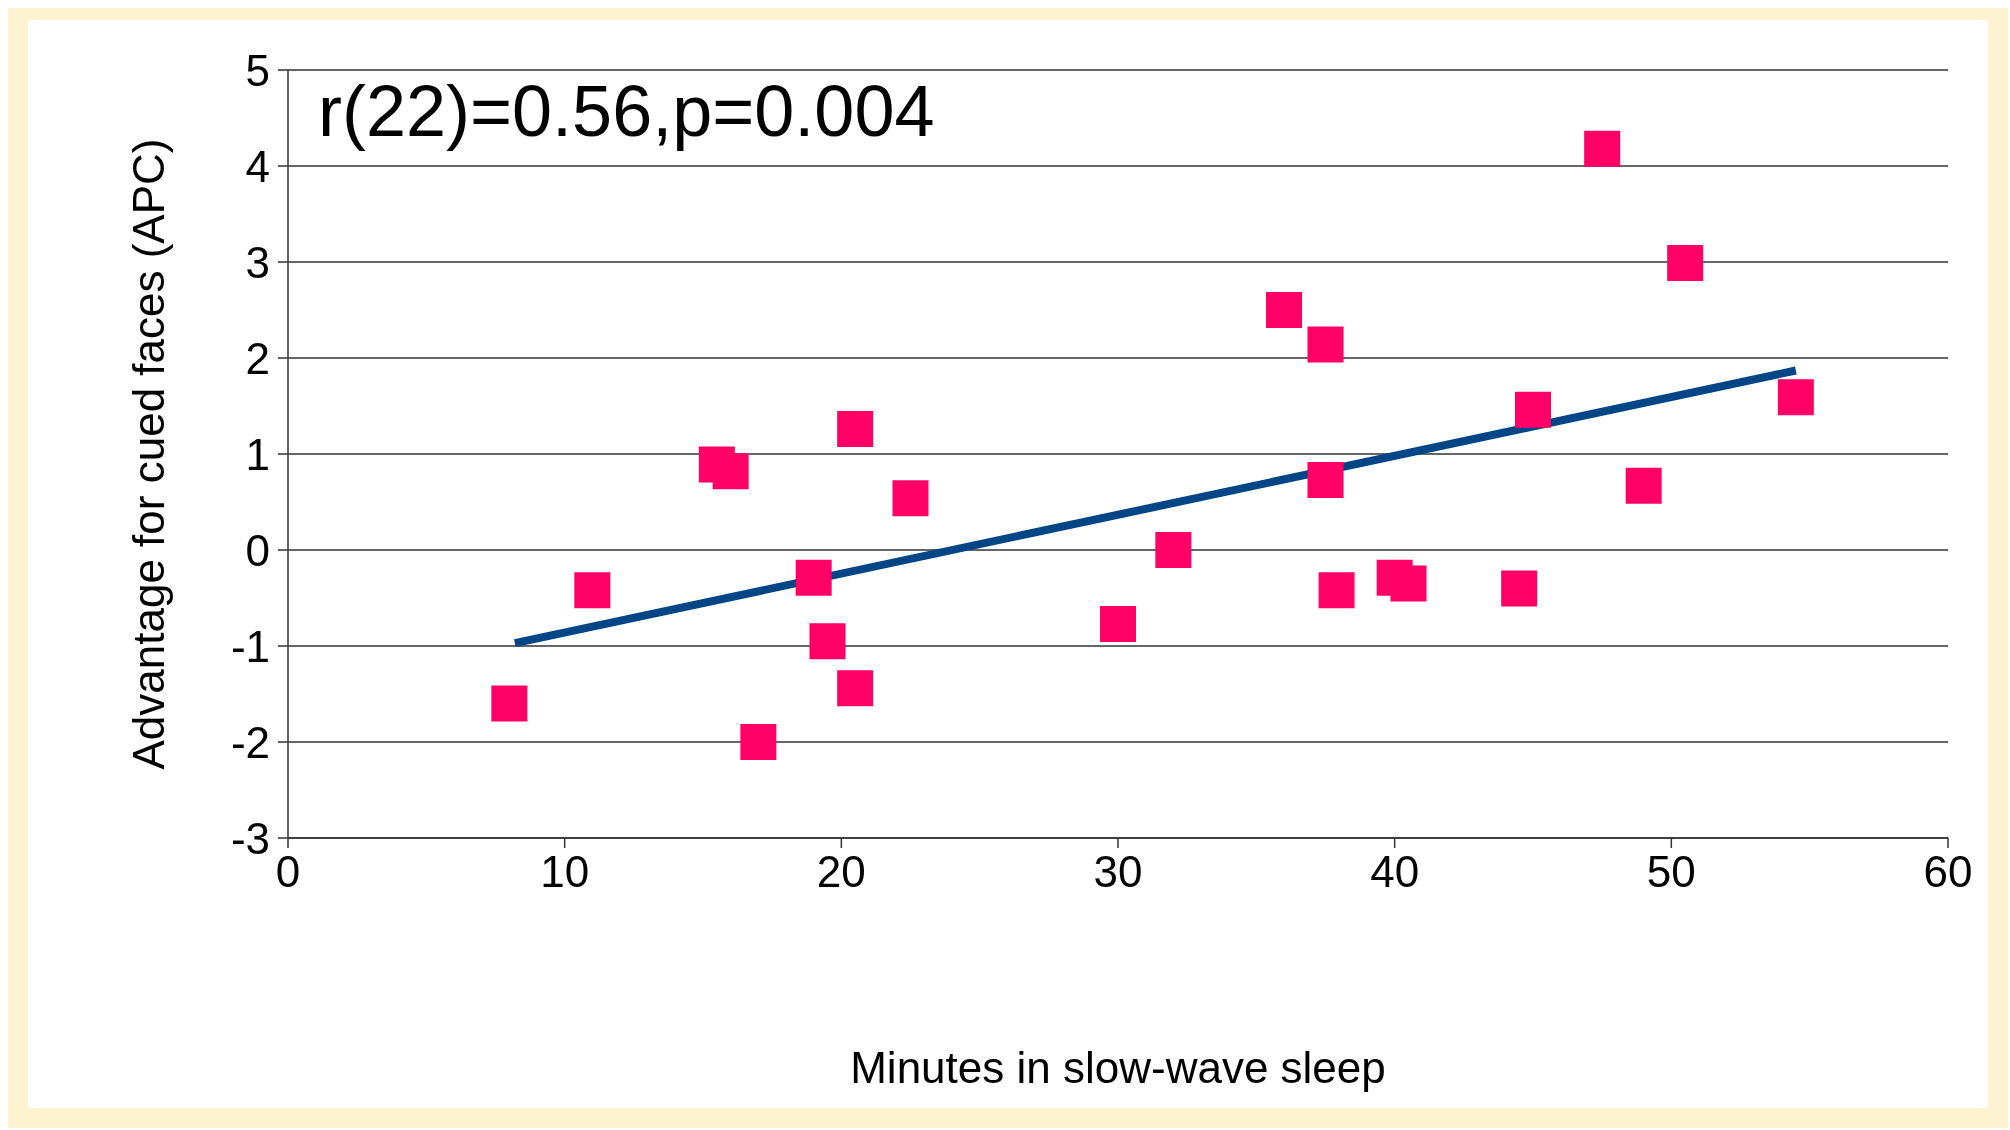 This screenshot has width=2010, height=1130. Describe the element at coordinates (1118, 872) in the screenshot. I see `x-tick-label: 30` at that location.